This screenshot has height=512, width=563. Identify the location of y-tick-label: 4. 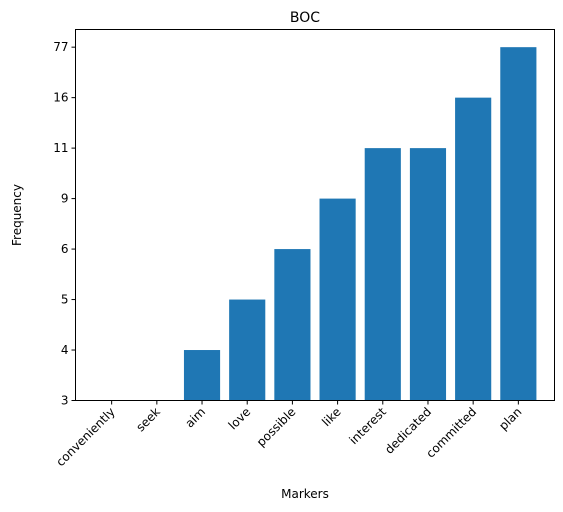
(65, 350).